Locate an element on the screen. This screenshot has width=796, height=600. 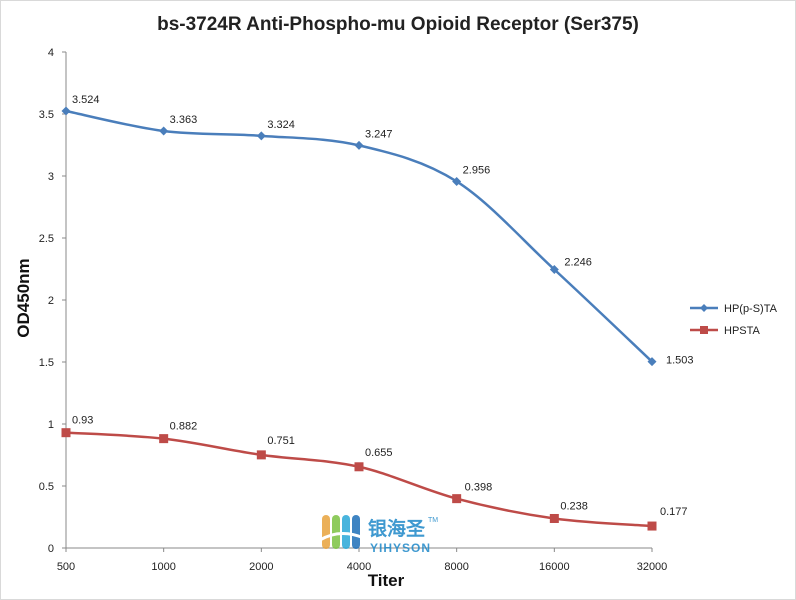
x-tick-label: 2000 is located at coordinates (261, 567).